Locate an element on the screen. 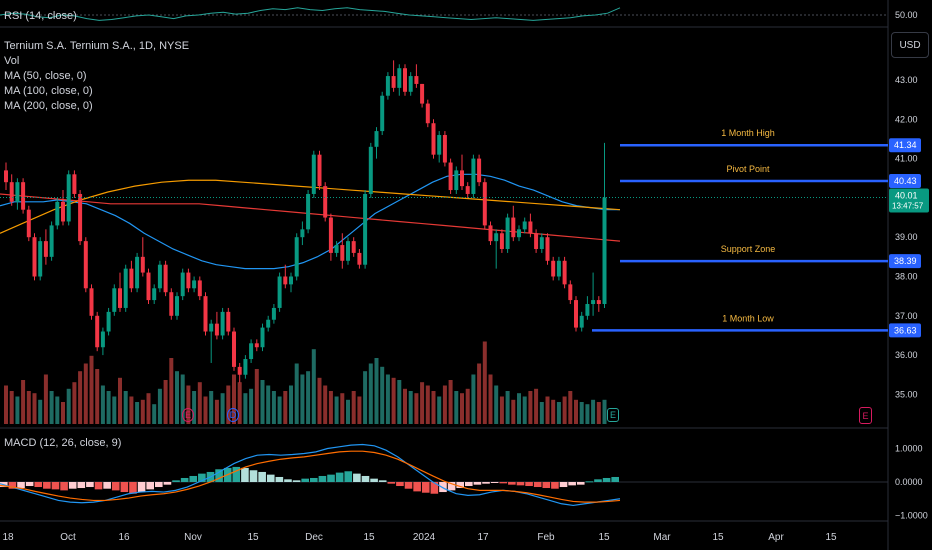  price-tick-label: 39.00 is located at coordinates (906, 237).